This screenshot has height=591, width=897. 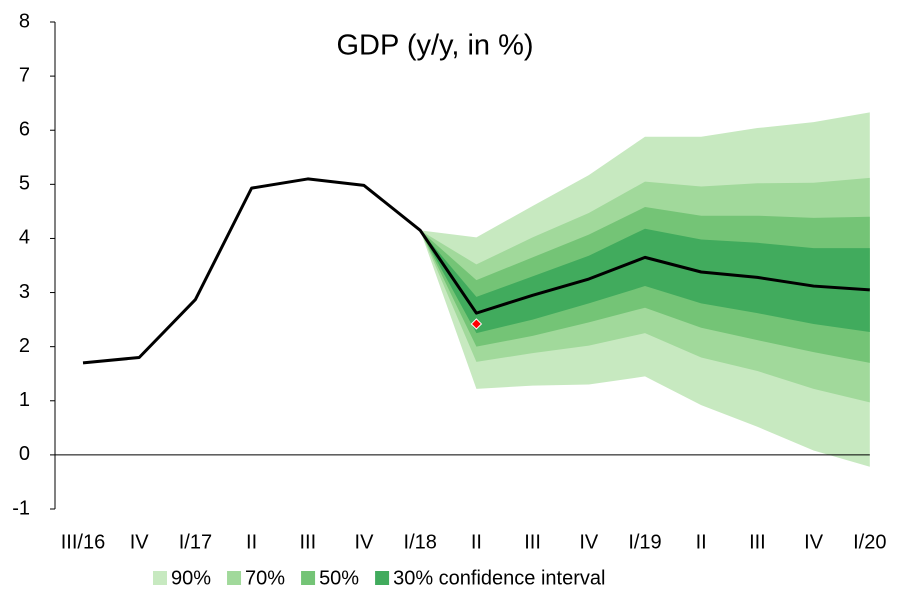 What do you see at coordinates (191, 578) in the screenshot?
I see `legend-label: 90%` at bounding box center [191, 578].